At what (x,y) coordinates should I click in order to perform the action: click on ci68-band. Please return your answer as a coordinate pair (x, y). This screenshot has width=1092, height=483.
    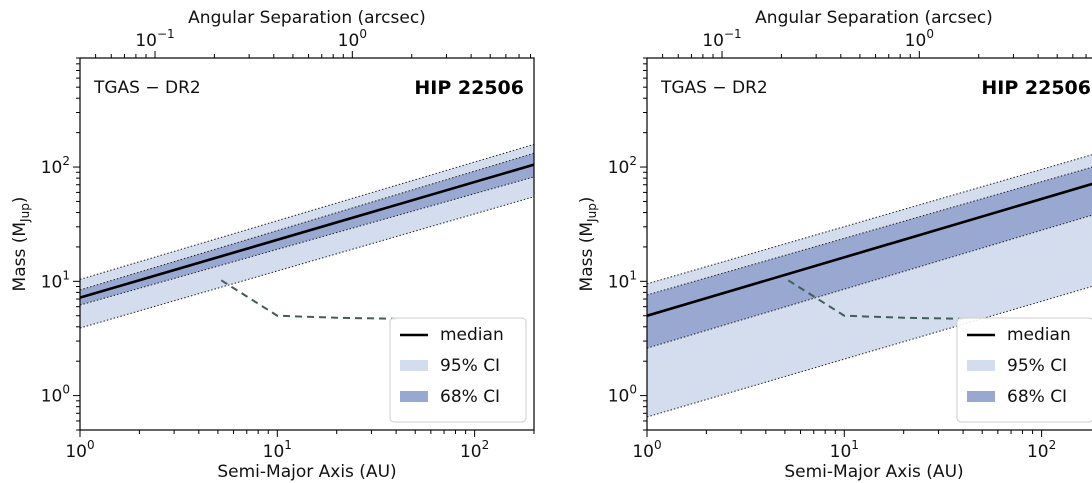
    Looking at the image, I should click on (307, 229).